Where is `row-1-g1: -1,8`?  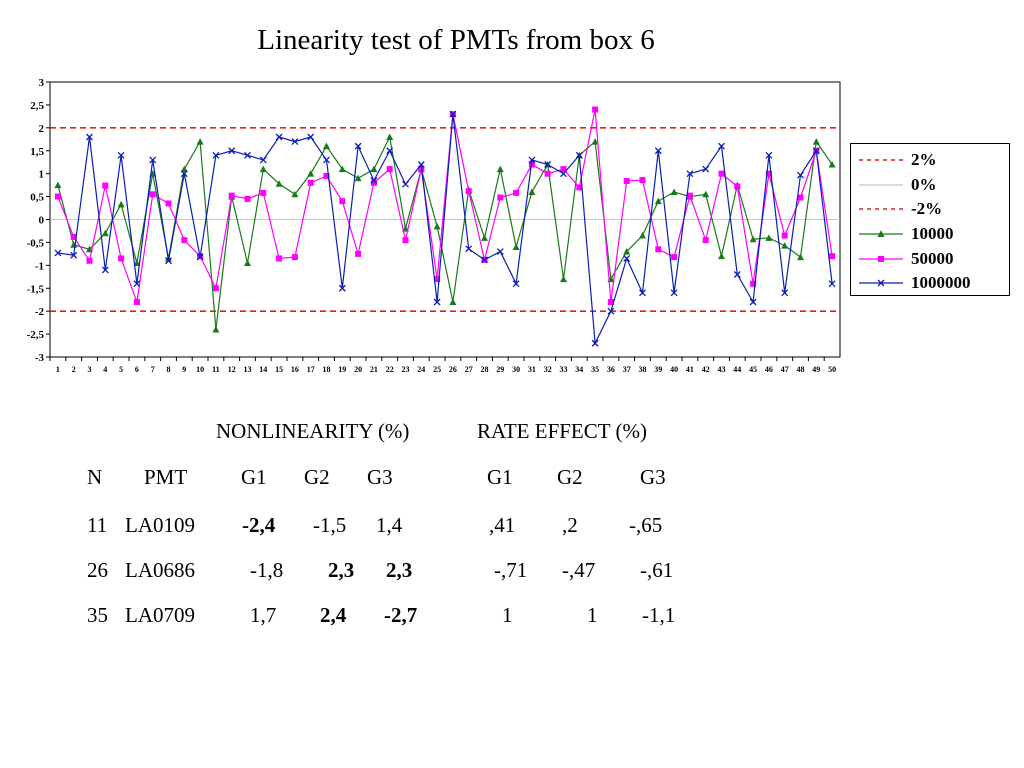
row-1-g1: -1,8 is located at coordinates (267, 570).